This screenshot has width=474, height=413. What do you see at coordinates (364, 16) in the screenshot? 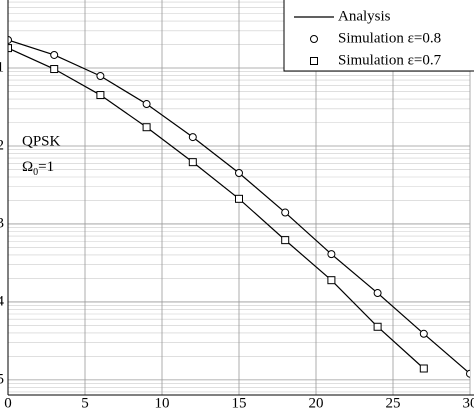
I see `legend-label: Analysis` at bounding box center [364, 16].